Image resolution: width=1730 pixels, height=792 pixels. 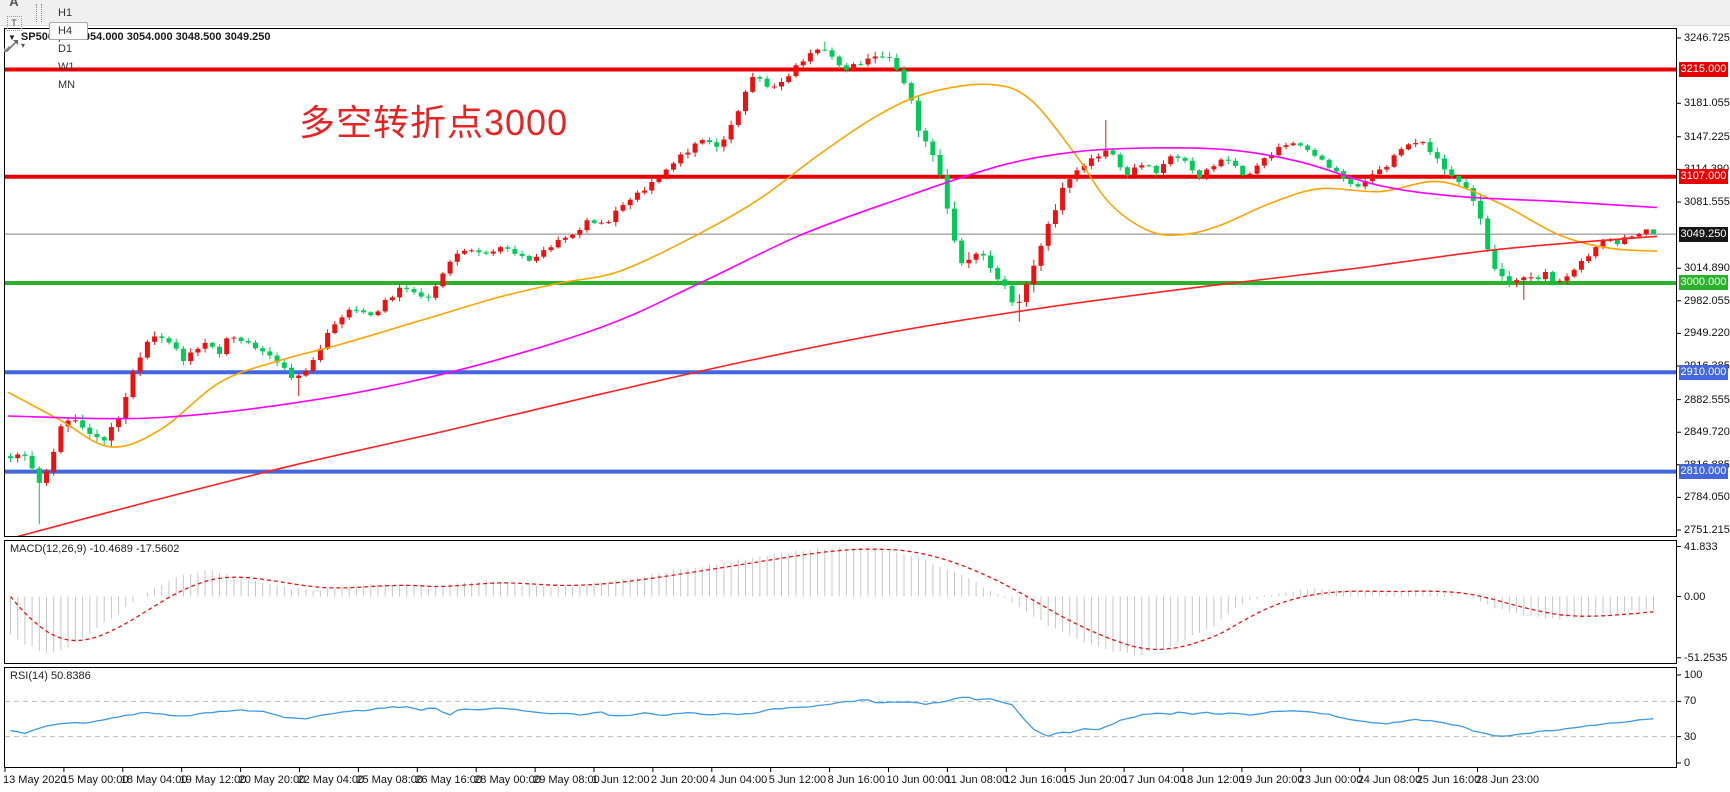 I want to click on timeframe-button-w1: W1, so click(x=66, y=66).